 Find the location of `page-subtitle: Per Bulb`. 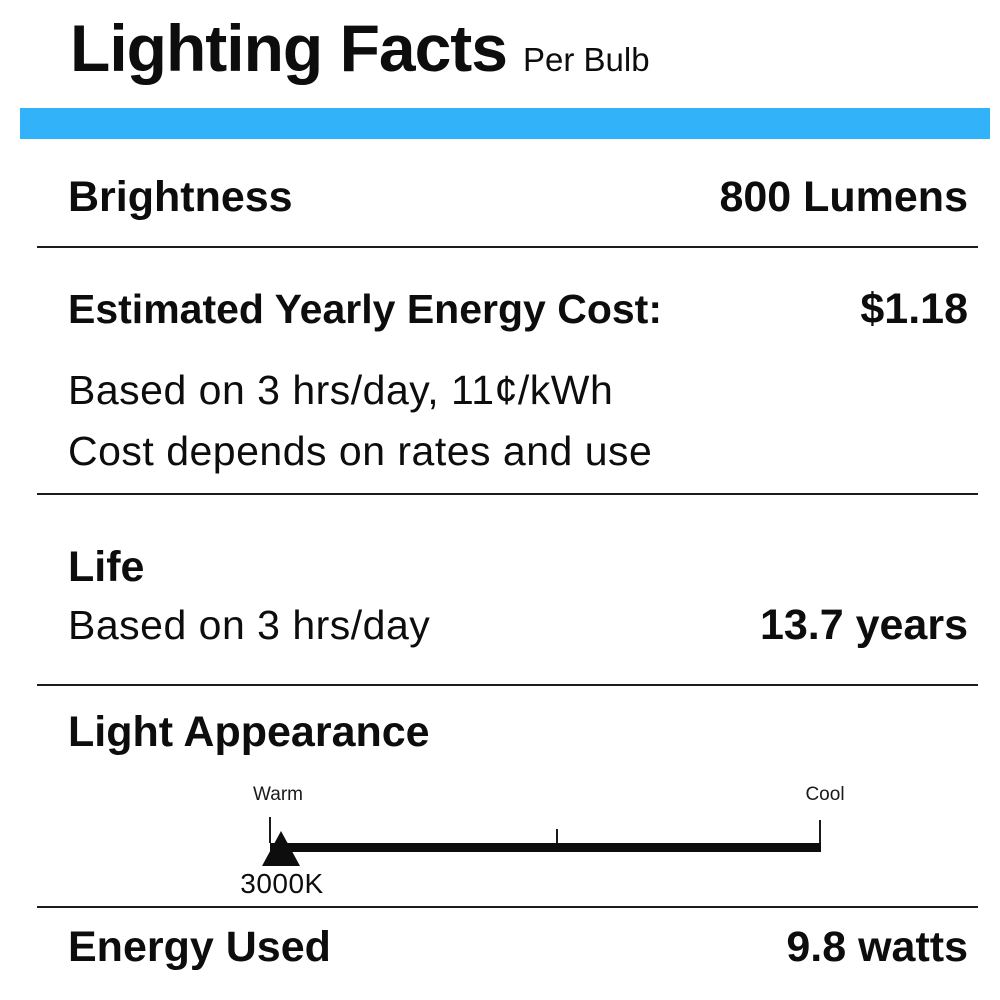

page-subtitle: Per Bulb is located at coordinates (586, 59).